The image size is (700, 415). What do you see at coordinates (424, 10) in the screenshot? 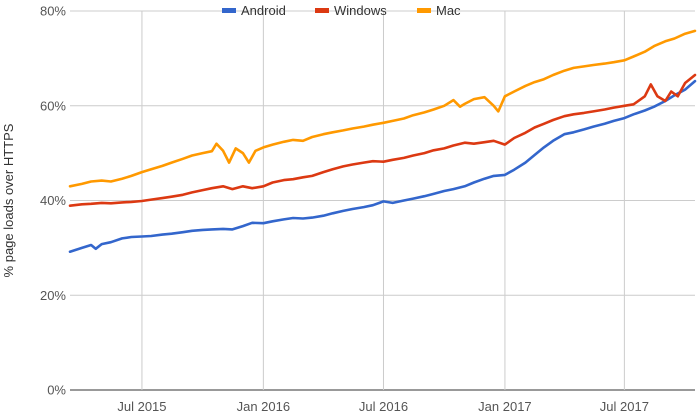
I see `legend-swatch-mac` at bounding box center [424, 10].